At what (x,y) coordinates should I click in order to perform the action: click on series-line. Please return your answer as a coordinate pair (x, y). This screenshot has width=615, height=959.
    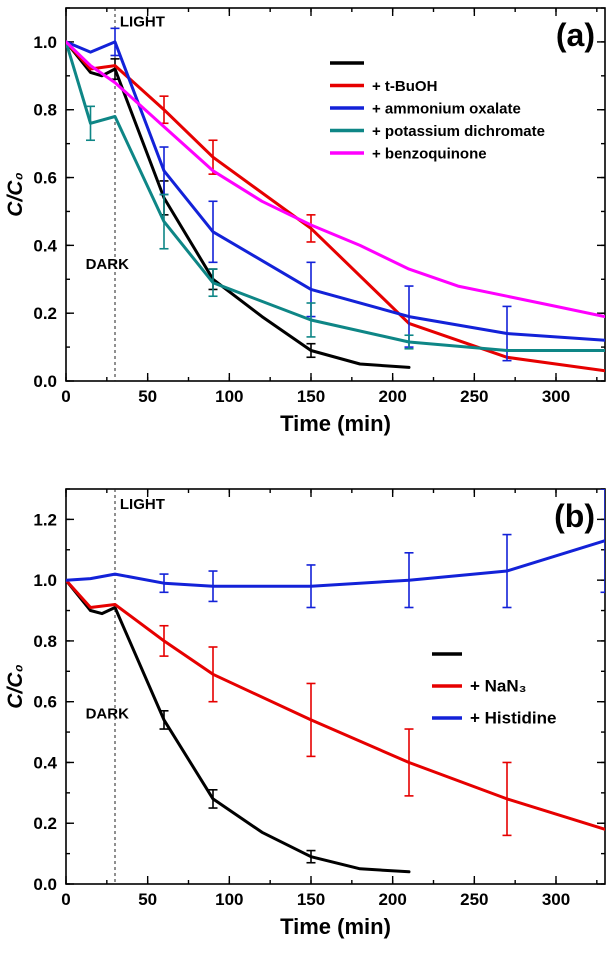
    Looking at the image, I should click on (335, 563).